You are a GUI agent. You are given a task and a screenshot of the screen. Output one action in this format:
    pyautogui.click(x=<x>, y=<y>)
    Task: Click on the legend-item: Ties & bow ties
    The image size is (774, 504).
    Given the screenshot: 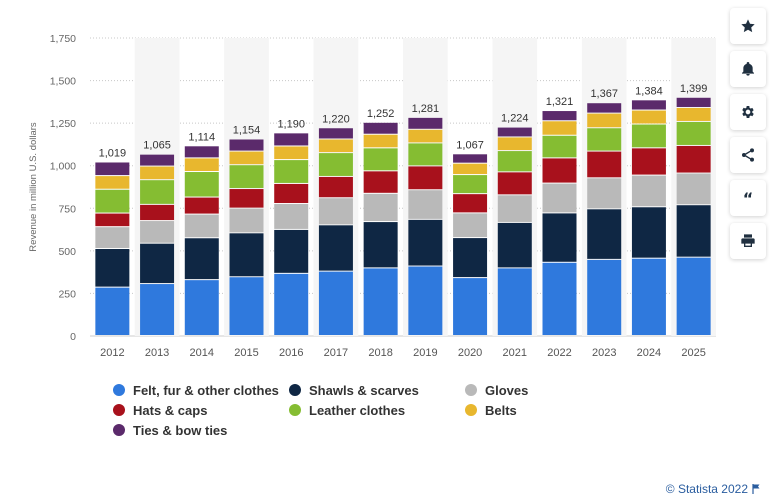 What is the action you would take?
    pyautogui.click(x=201, y=430)
    